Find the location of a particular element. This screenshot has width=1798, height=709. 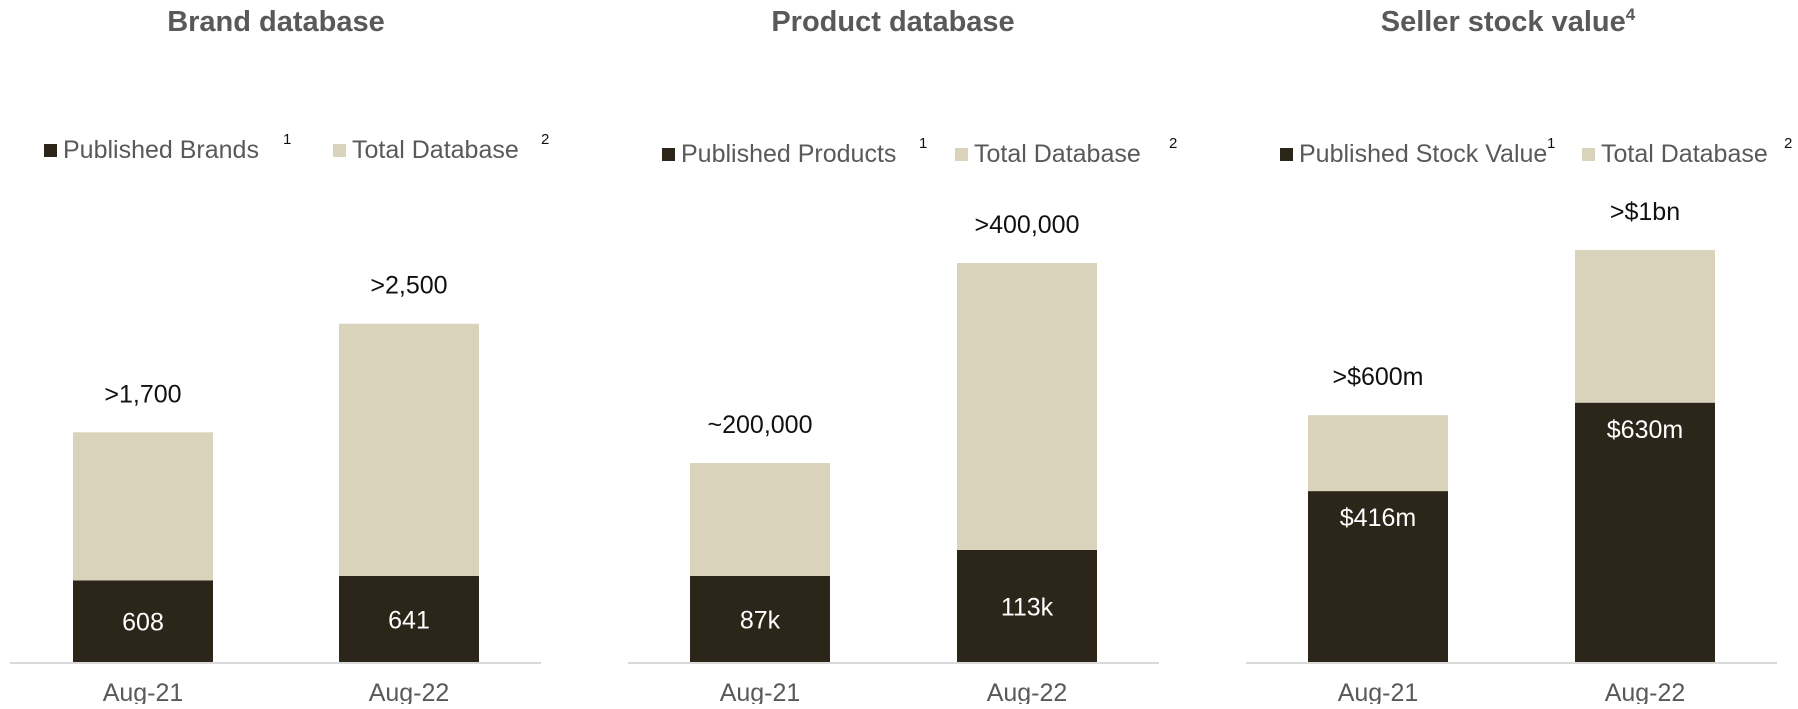

chart-title-text: Brand database is located at coordinates (276, 22).